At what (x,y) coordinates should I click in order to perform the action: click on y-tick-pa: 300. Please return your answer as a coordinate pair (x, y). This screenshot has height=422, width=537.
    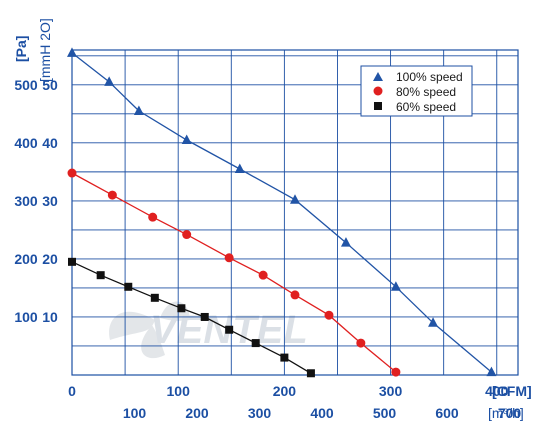
    Looking at the image, I should click on (26, 201).